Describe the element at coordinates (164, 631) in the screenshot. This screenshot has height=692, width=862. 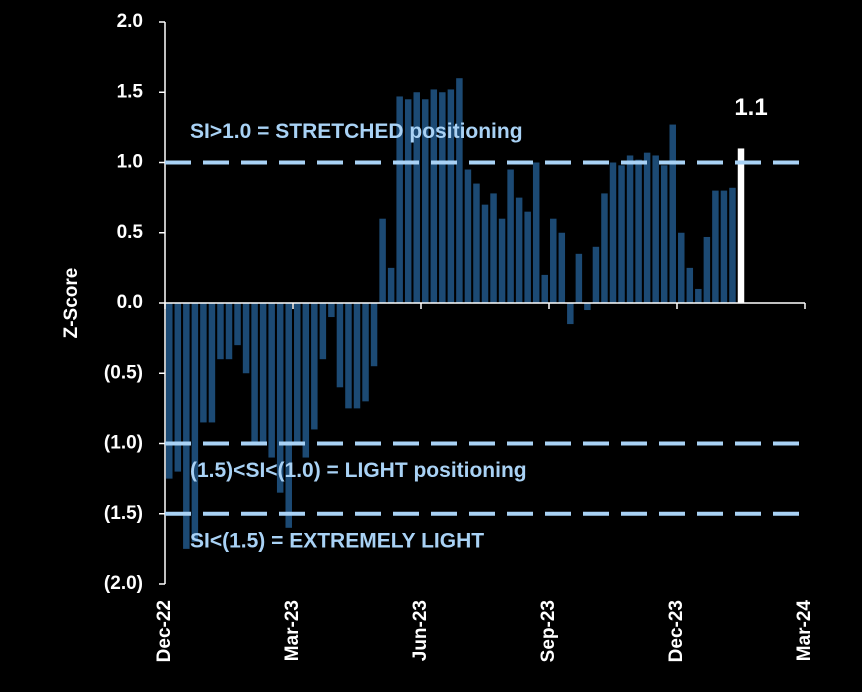
I see `x-tick-label: Dec-22` at that location.